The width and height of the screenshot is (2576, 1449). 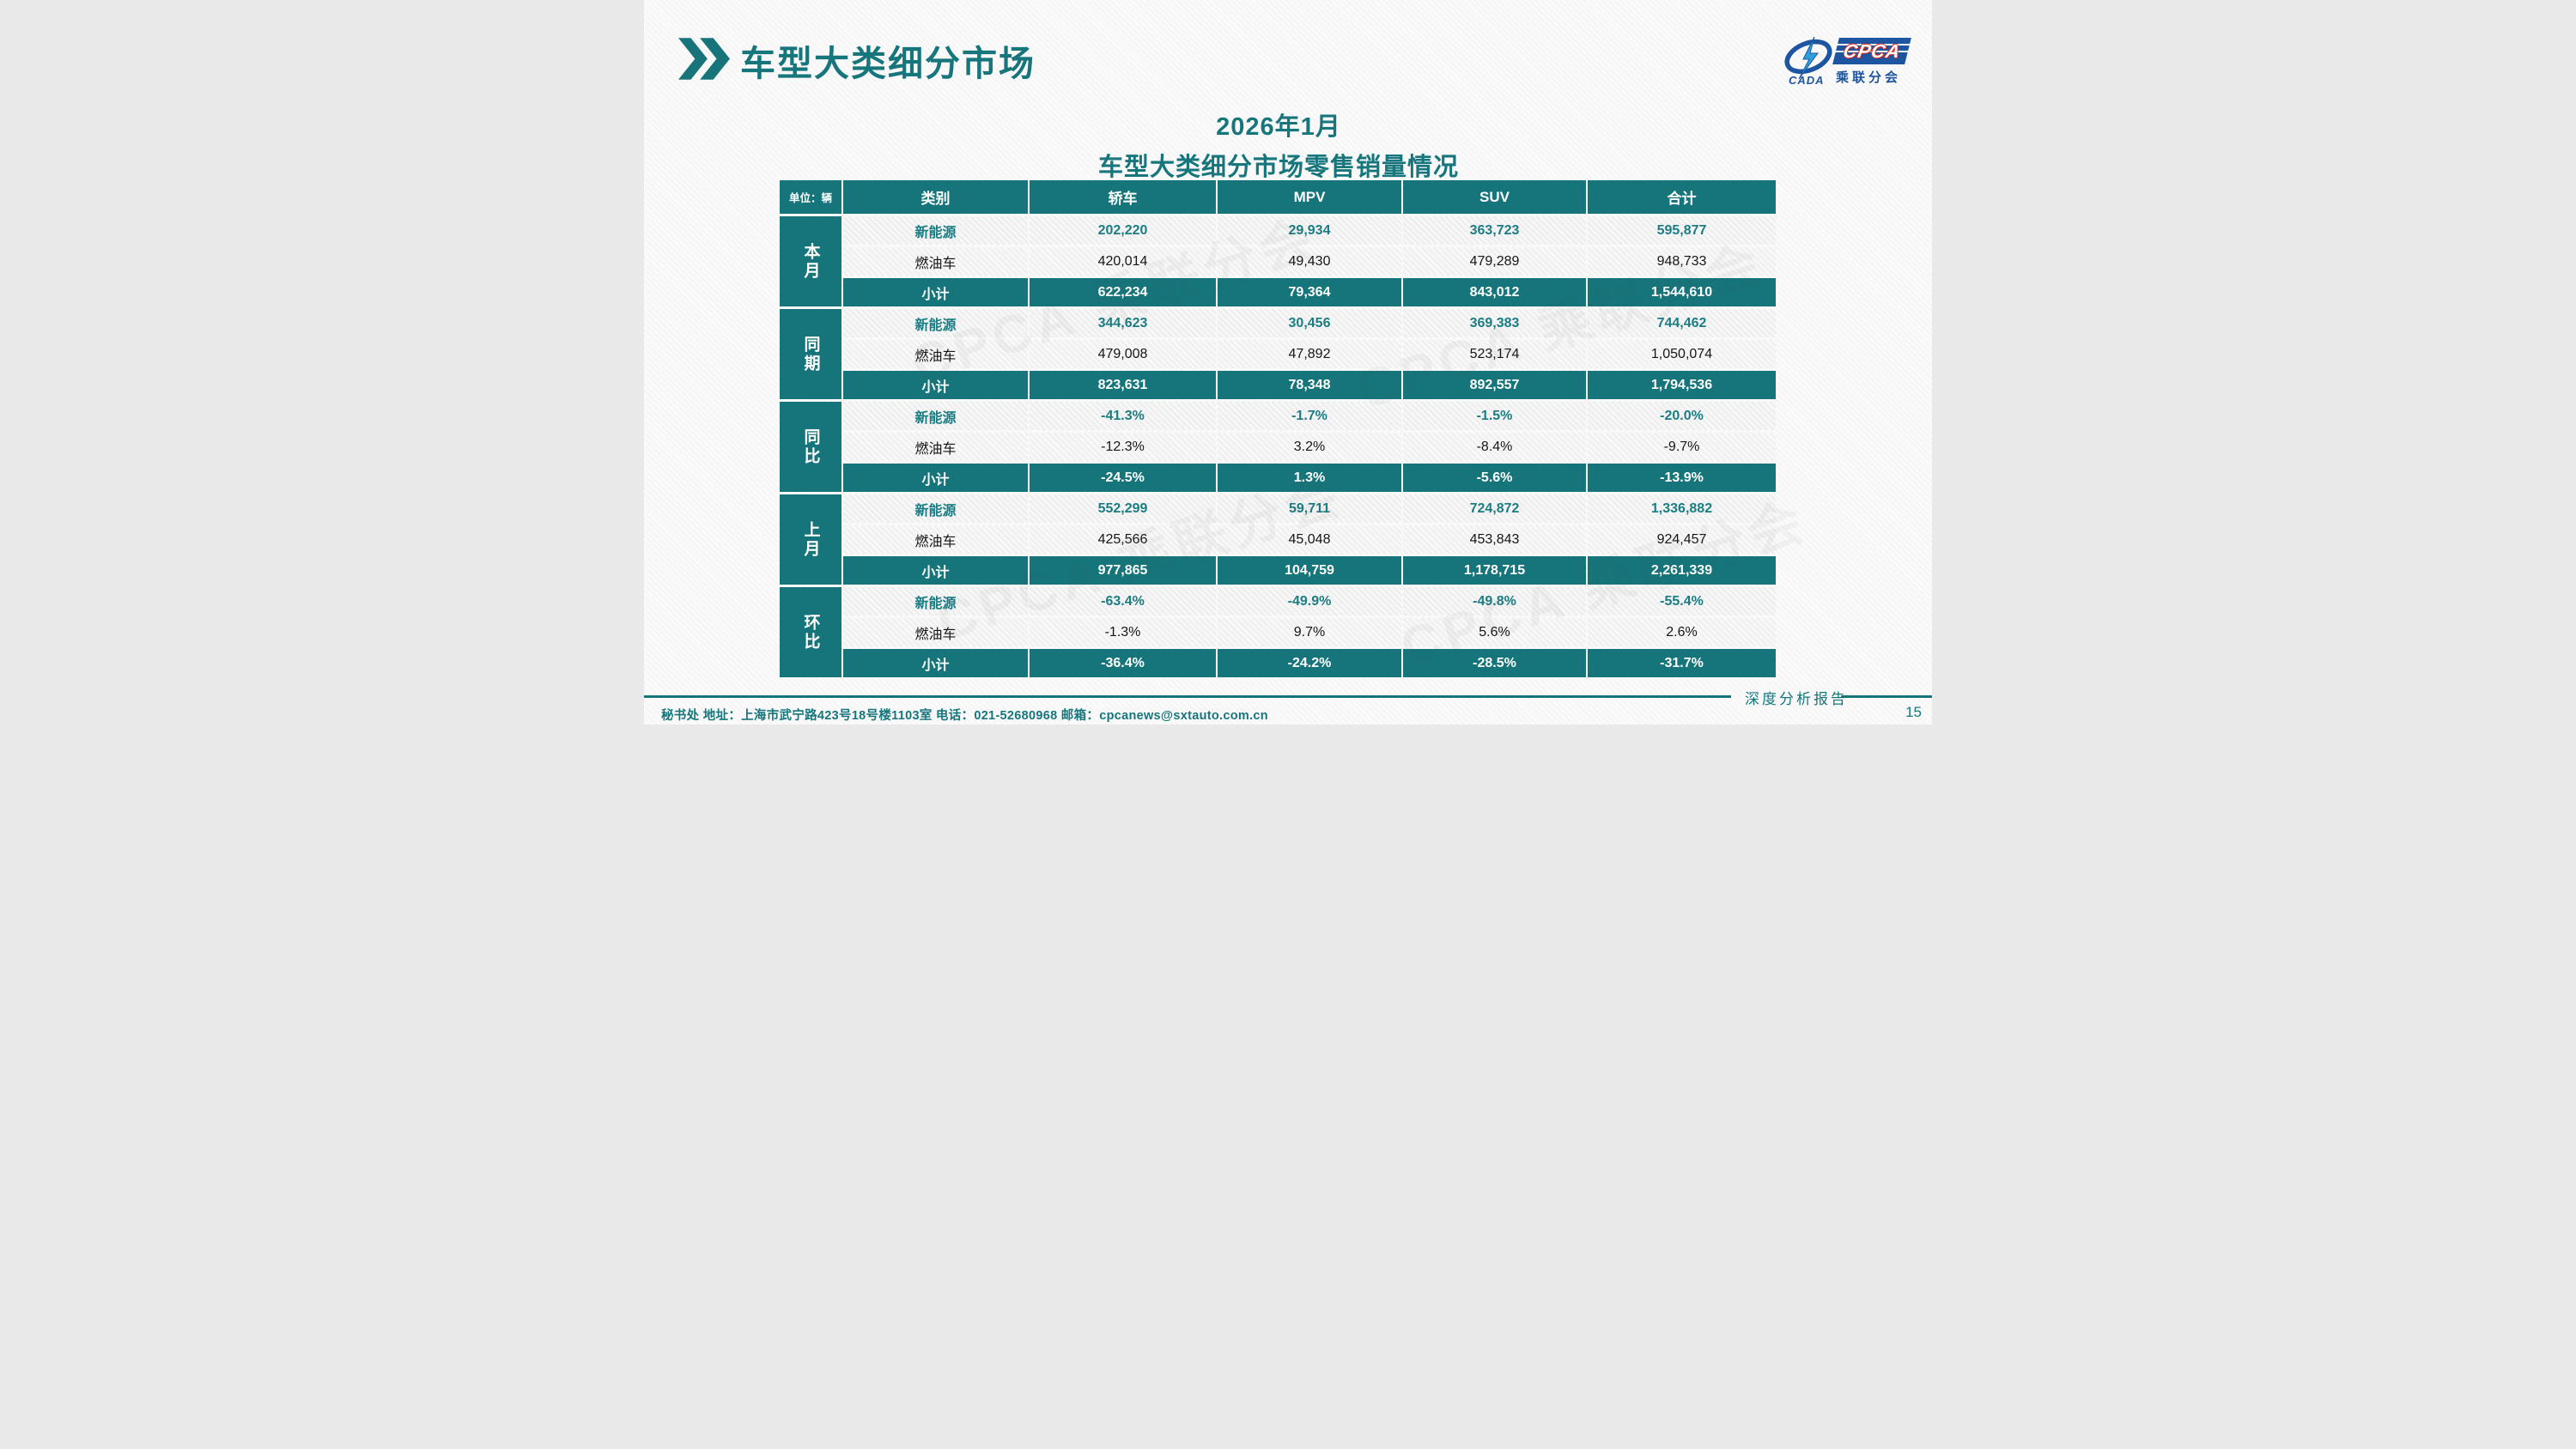 I want to click on col-header-suv: SUV, so click(x=1495, y=197).